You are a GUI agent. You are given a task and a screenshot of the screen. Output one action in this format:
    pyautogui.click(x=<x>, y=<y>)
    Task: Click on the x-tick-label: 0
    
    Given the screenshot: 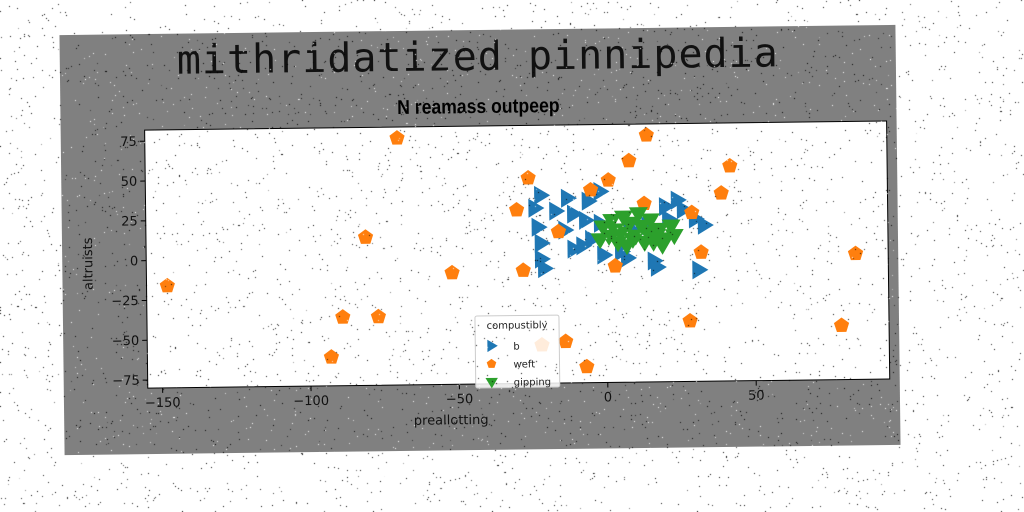 What is the action you would take?
    pyautogui.click(x=608, y=397)
    